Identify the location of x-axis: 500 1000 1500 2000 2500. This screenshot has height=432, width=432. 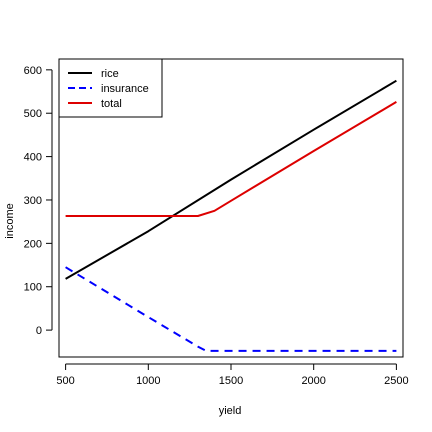
(232, 375).